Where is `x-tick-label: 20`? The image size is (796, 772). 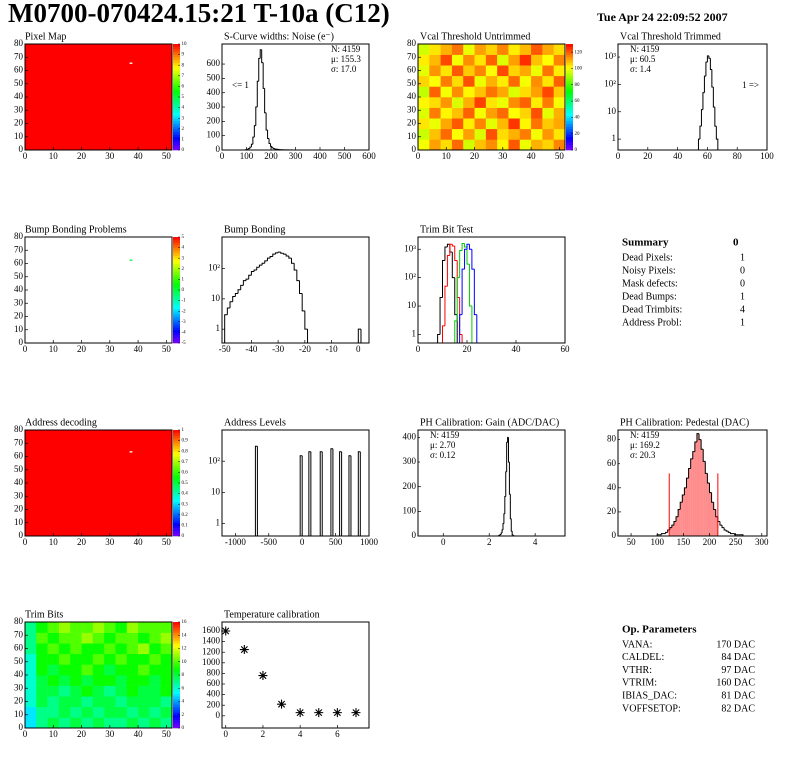 x-tick-label: 20 is located at coordinates (82, 542).